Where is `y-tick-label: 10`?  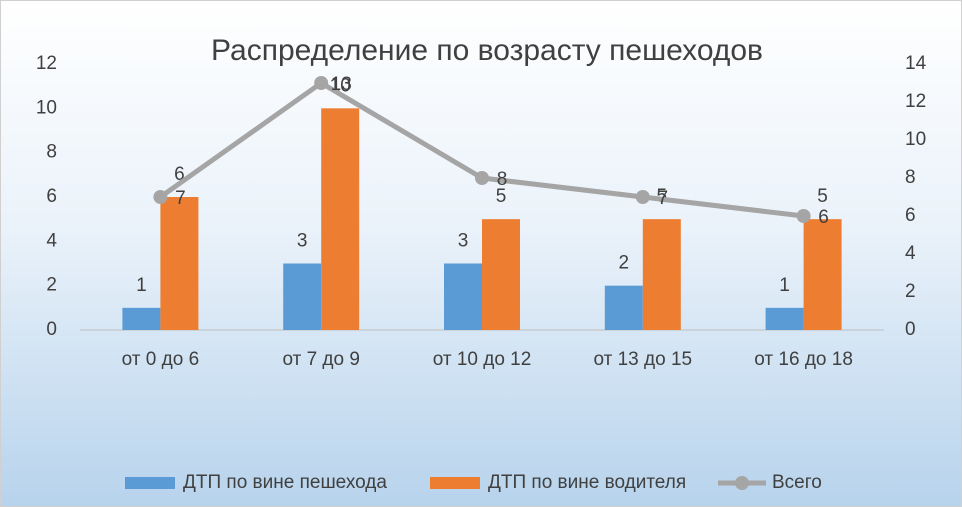
y-tick-label: 10 is located at coordinates (46, 107).